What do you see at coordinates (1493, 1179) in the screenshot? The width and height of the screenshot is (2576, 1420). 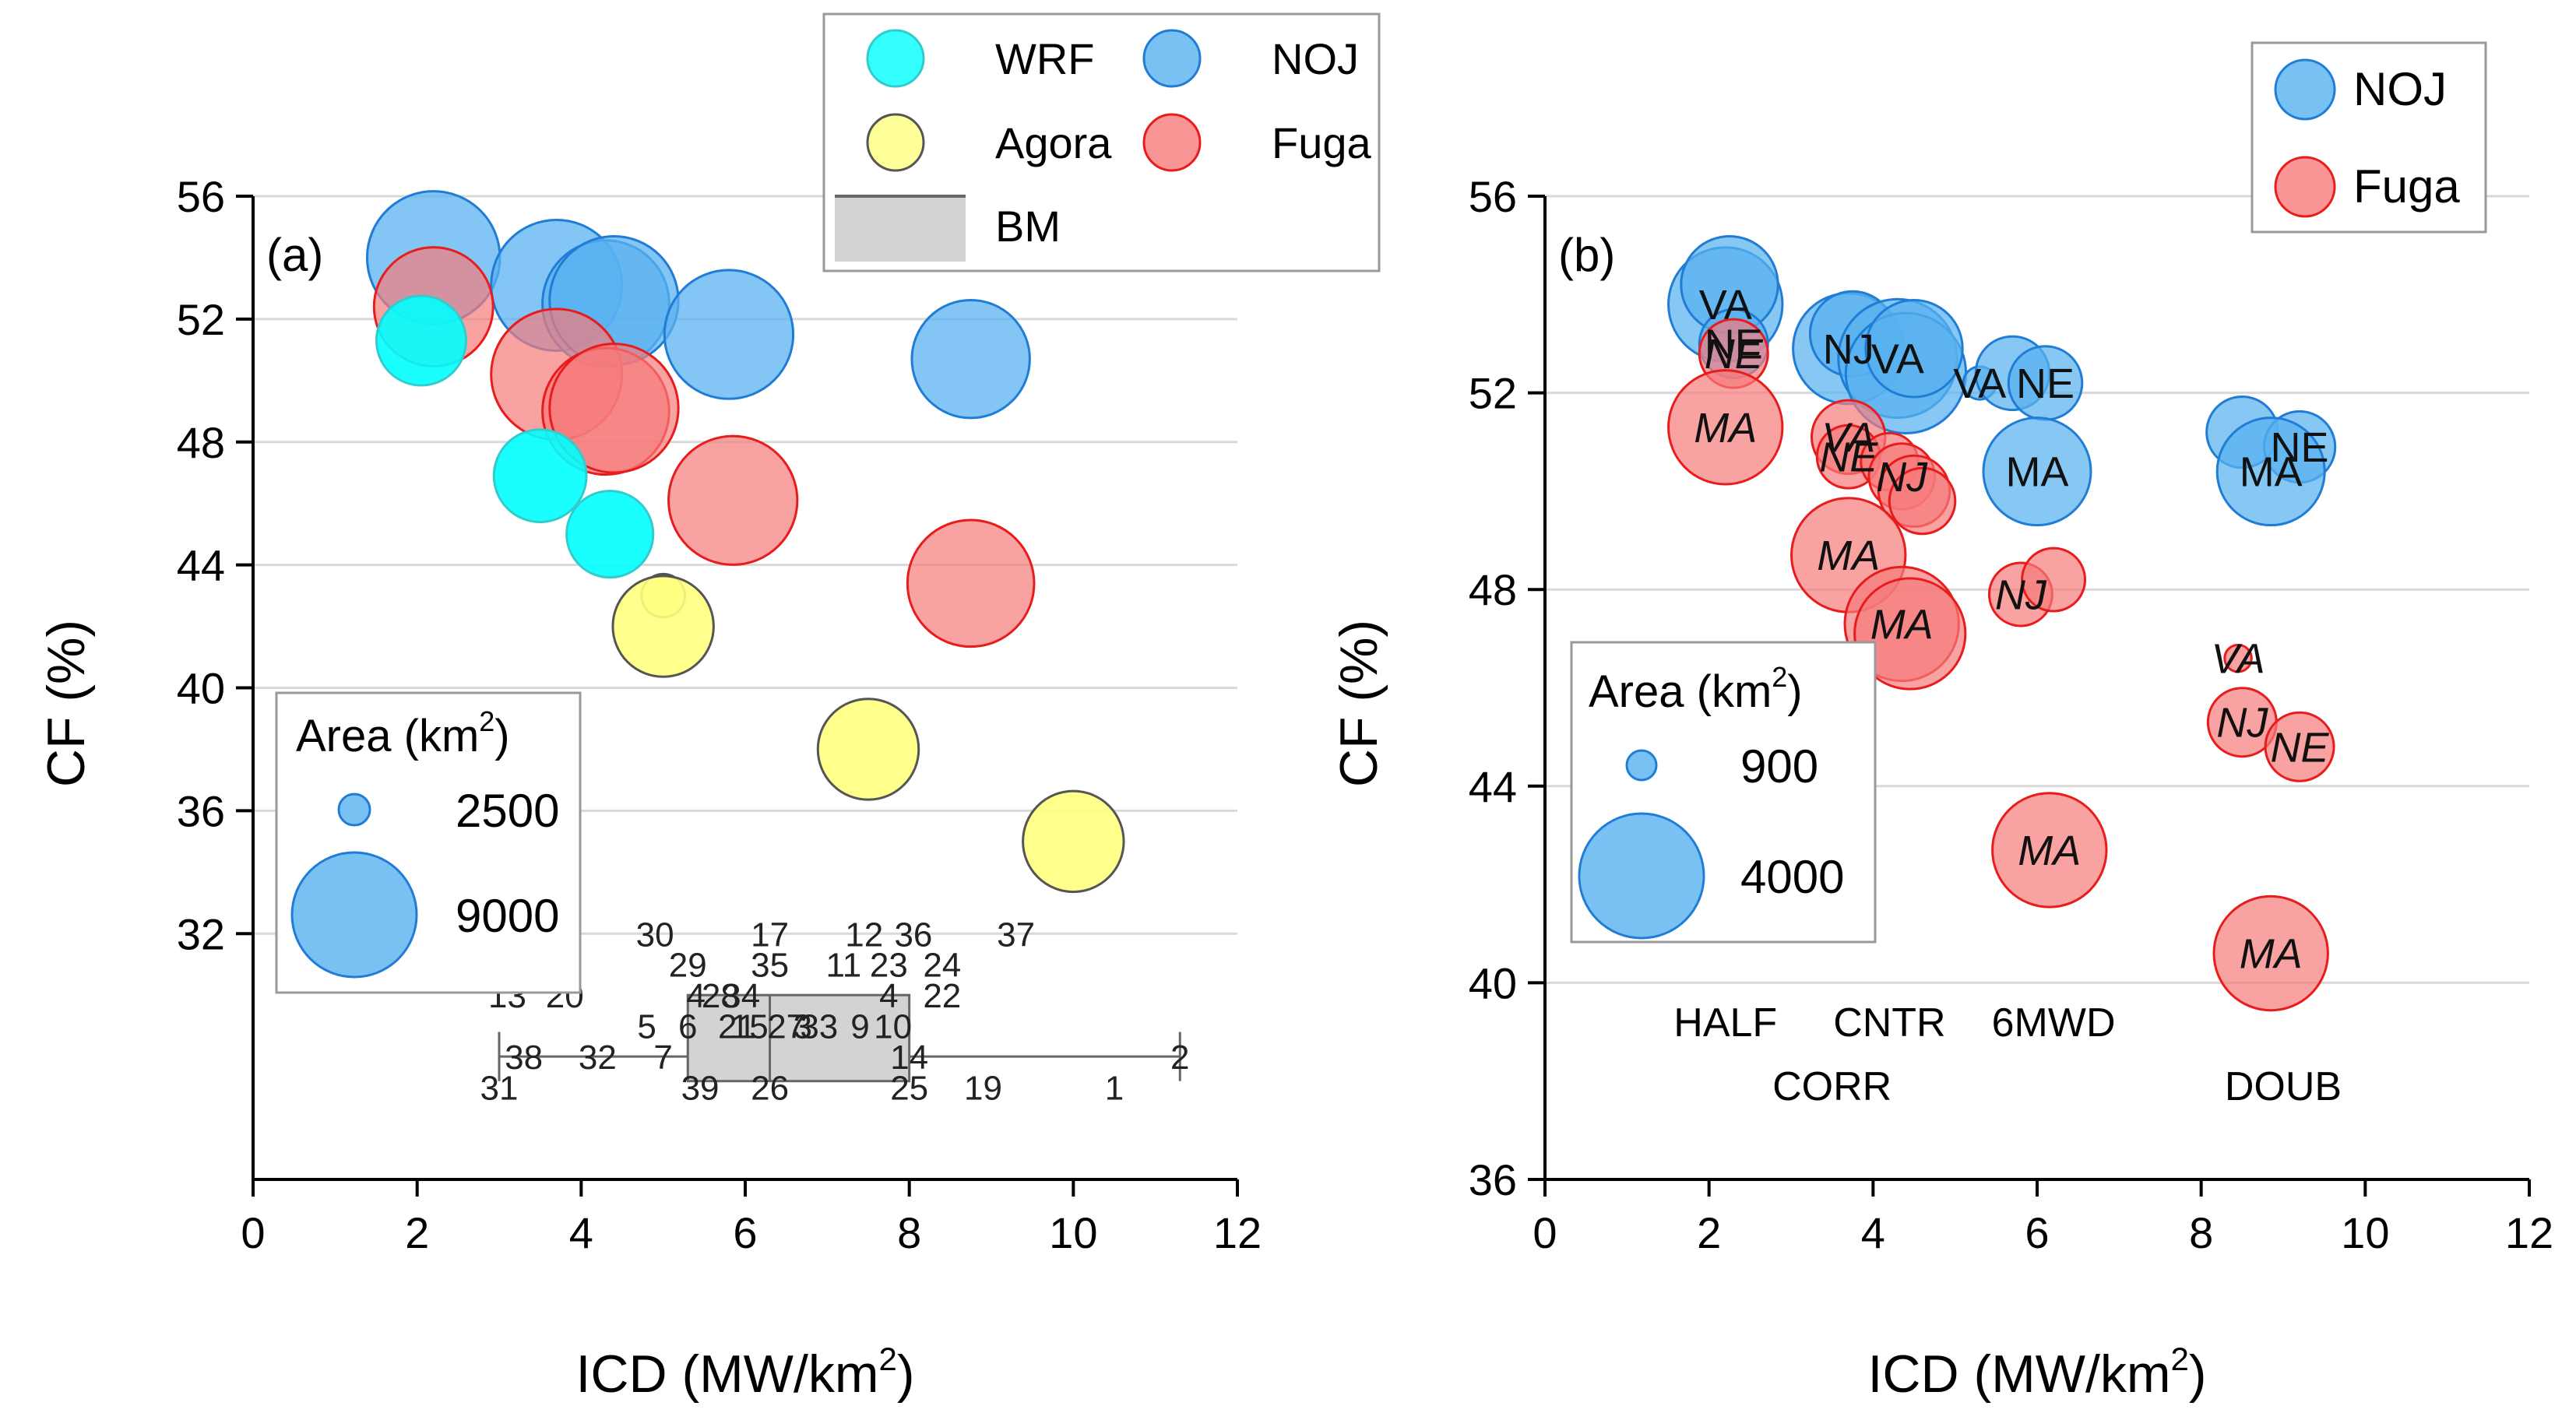 I see `y-tick-label: 36` at bounding box center [1493, 1179].